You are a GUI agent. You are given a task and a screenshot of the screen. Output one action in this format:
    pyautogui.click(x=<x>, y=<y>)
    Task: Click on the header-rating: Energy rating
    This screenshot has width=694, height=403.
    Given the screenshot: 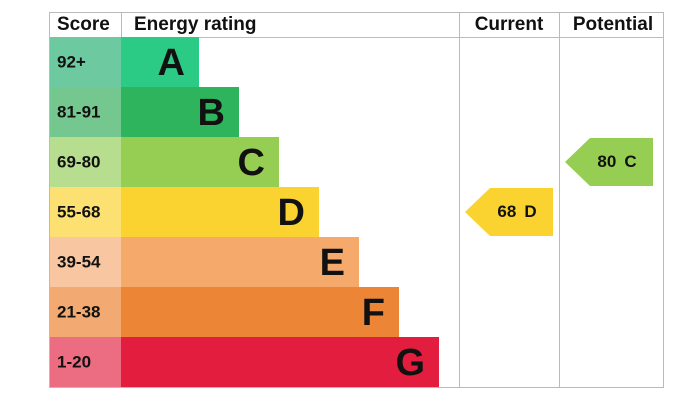 What is the action you would take?
    pyautogui.click(x=195, y=24)
    